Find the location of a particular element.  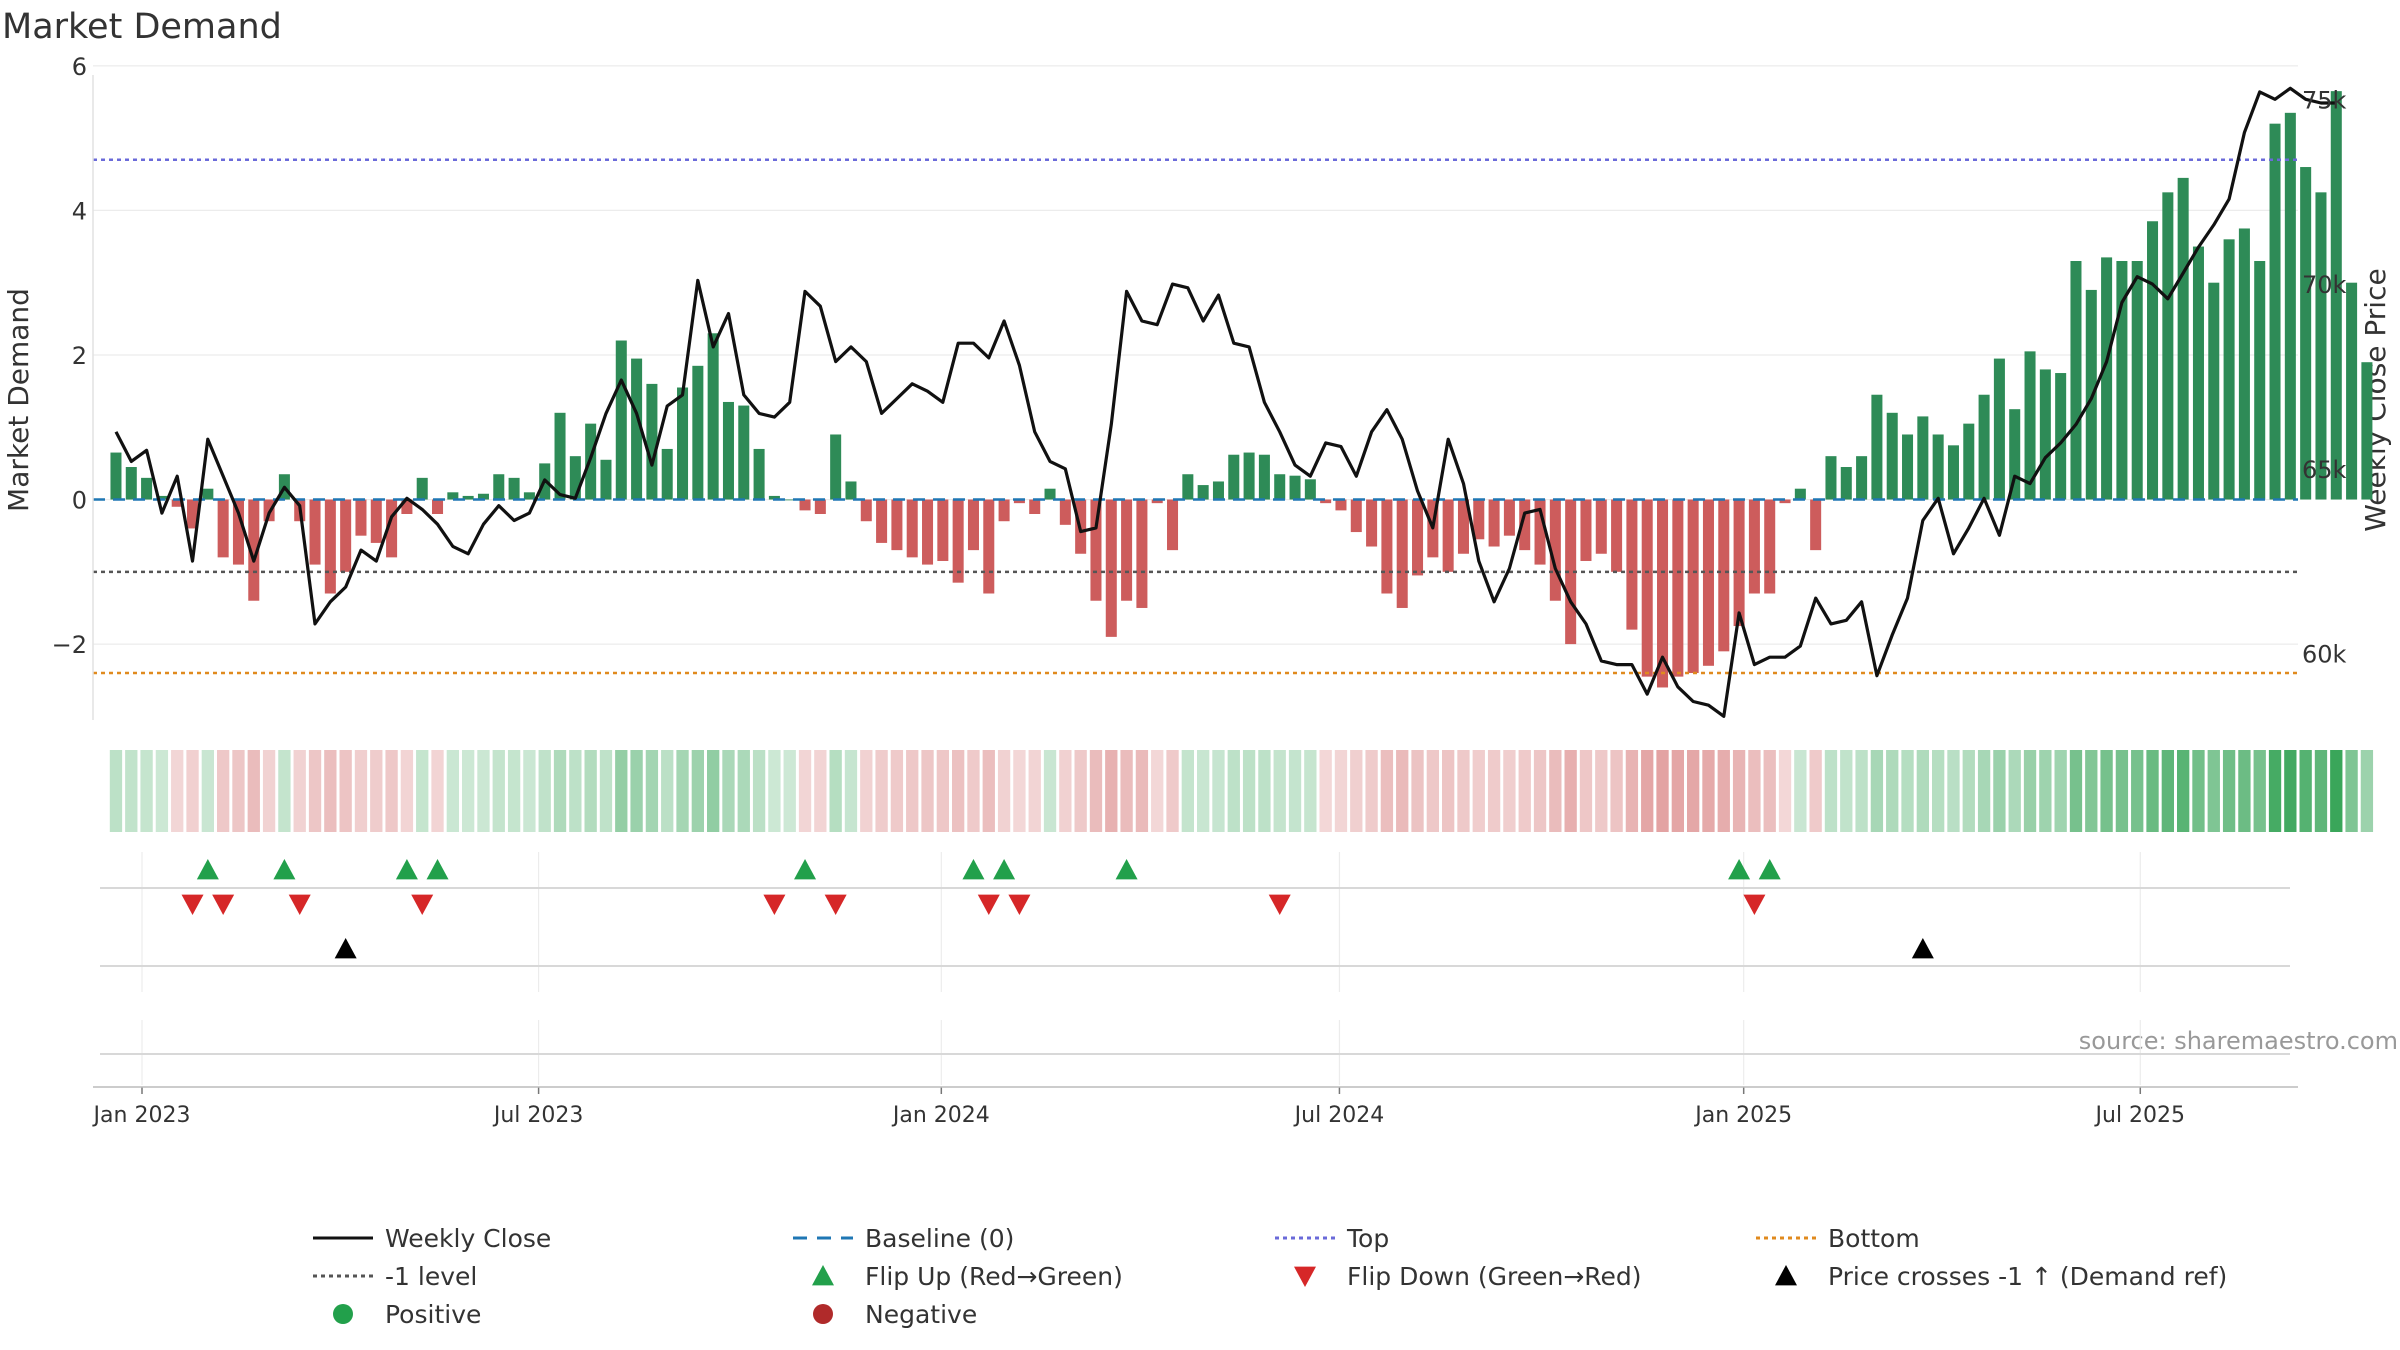

y-axis-label: Market Demand is located at coordinates (18, 400).